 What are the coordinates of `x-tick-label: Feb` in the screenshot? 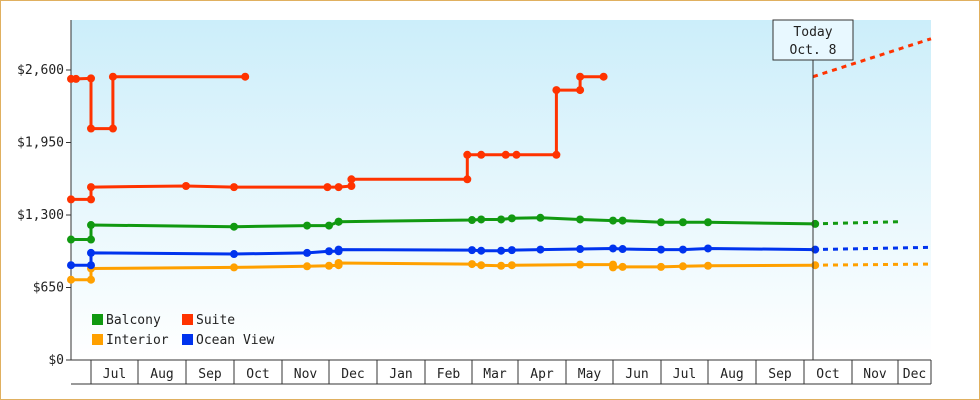 It's located at (449, 374).